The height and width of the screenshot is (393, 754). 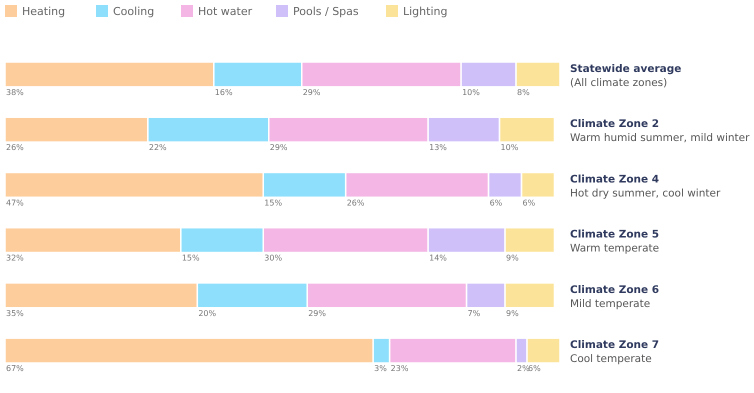 What do you see at coordinates (425, 11) in the screenshot?
I see `legend-label: Lighting` at bounding box center [425, 11].